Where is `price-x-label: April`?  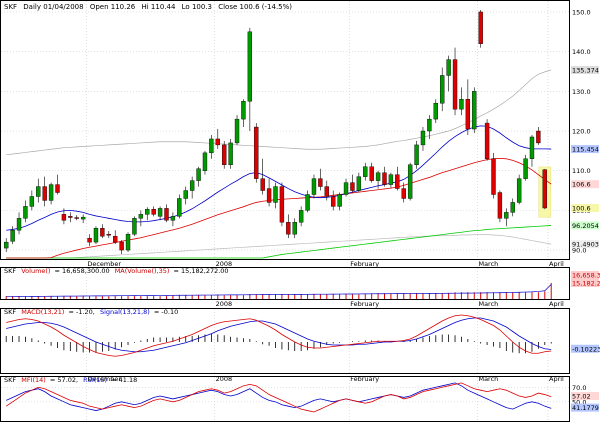
price-x-label: April is located at coordinates (556, 264).